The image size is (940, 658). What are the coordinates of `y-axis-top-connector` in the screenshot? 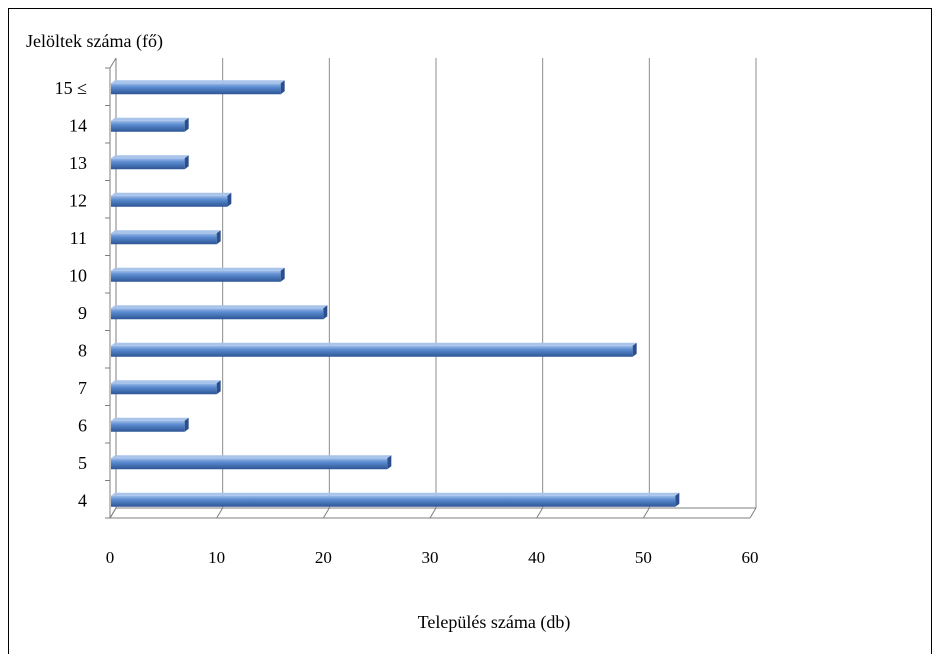 It's located at (113, 63).